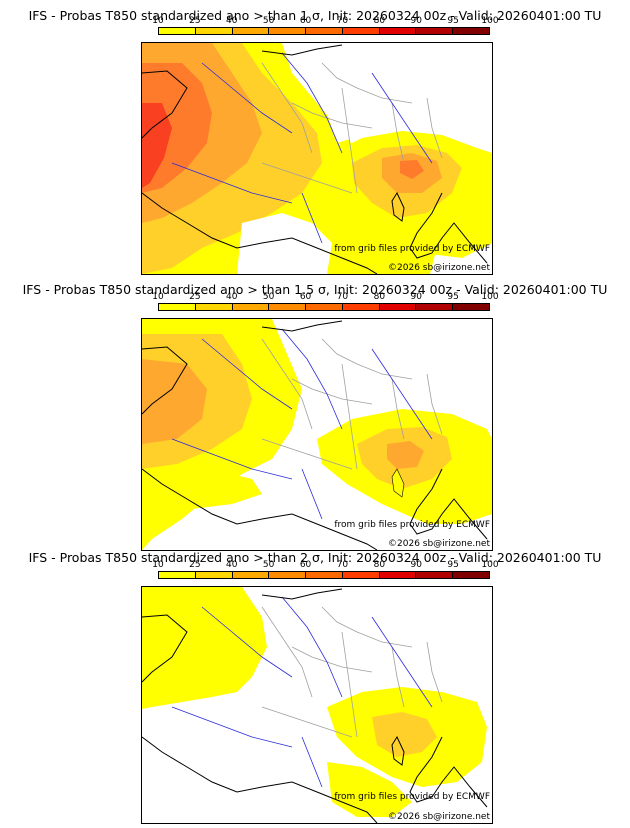 This screenshot has height=828, width=630. What do you see at coordinates (398, 483) in the screenshot?
I see `coastline-island` at bounding box center [398, 483].